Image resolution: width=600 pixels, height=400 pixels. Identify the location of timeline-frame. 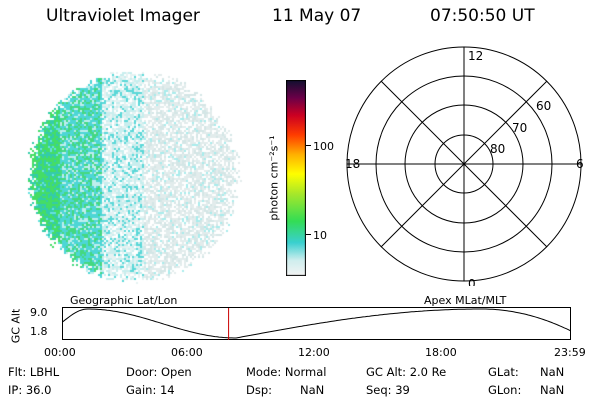
(316, 323).